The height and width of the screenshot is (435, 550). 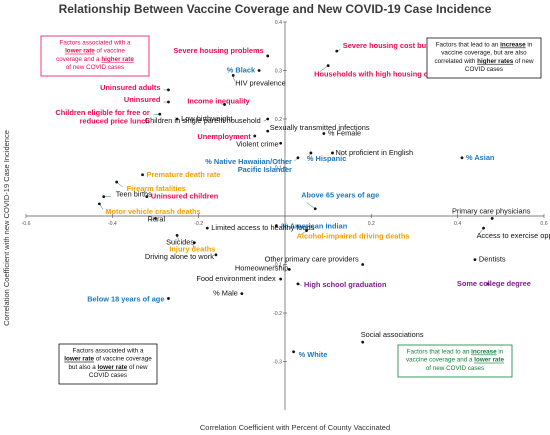 What do you see at coordinates (289, 269) in the screenshot?
I see `point-homeownership` at bounding box center [289, 269].